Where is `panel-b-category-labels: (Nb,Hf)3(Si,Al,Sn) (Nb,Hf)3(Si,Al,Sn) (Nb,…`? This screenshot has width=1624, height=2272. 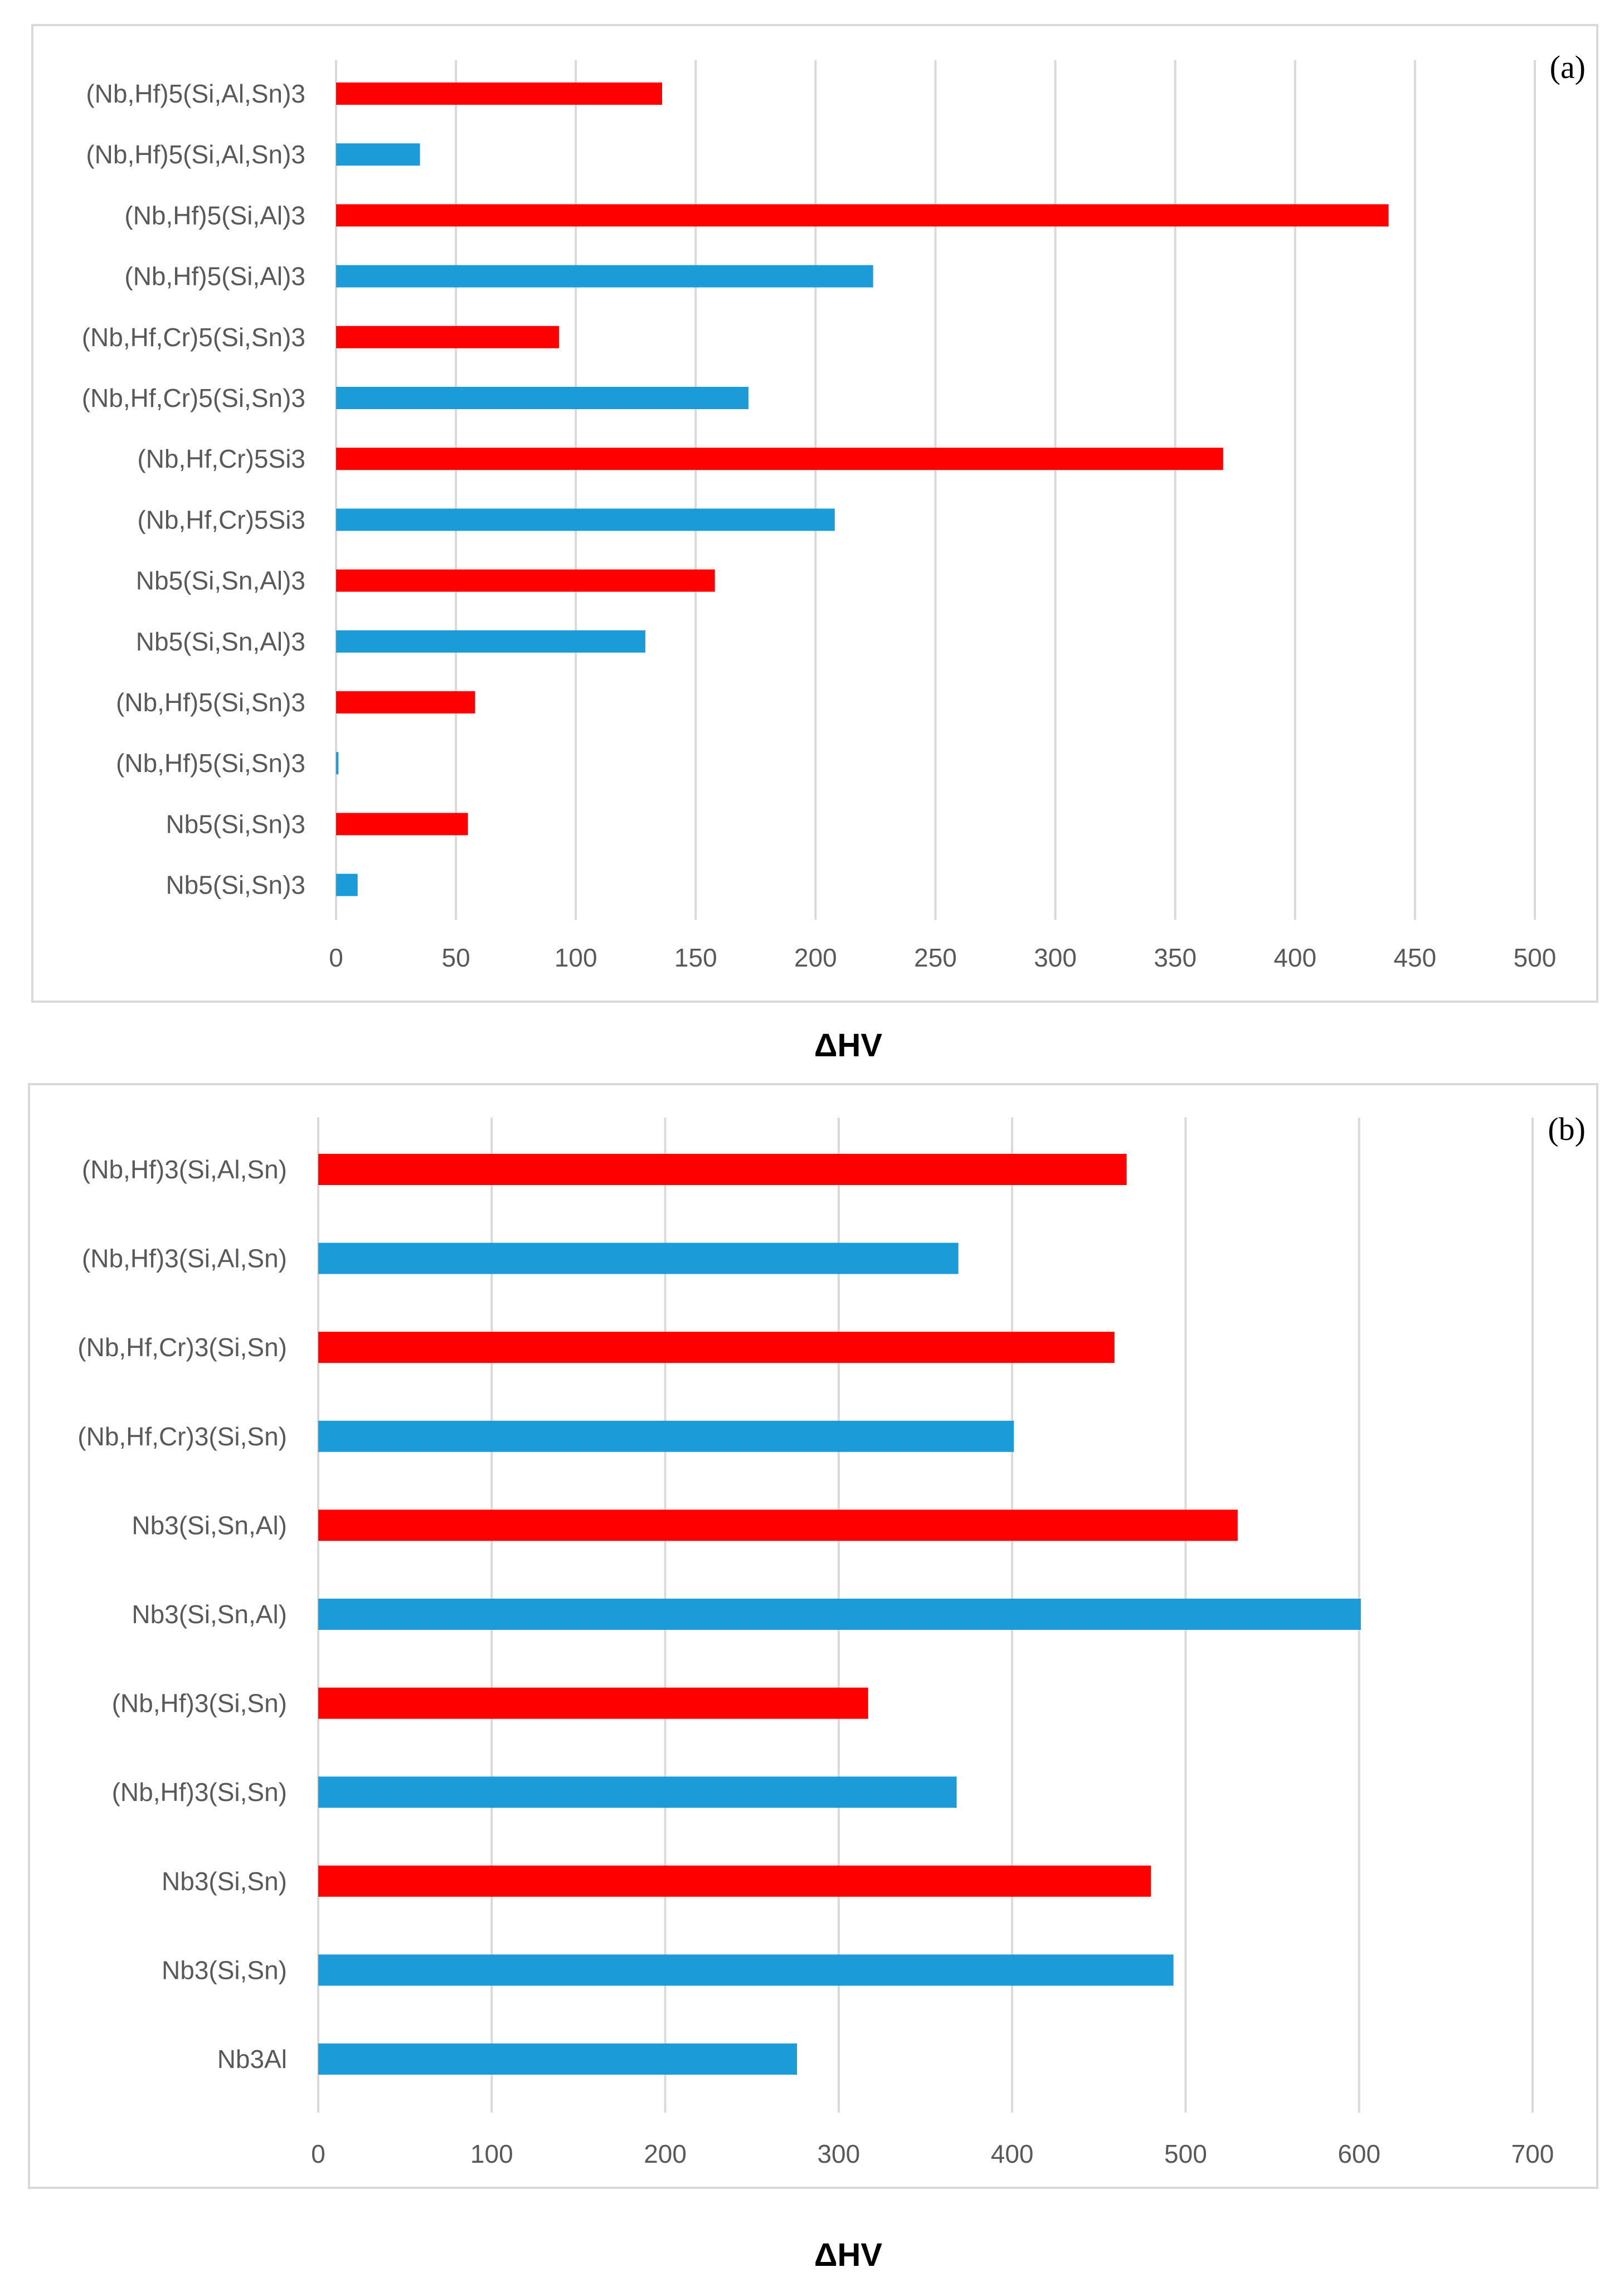
panel-b-category-labels: (Nb,Hf)3(Si,Al,Sn) (Nb,Hf)3(Si,Al,Sn) (Nb,… is located at coordinates (182, 1614).